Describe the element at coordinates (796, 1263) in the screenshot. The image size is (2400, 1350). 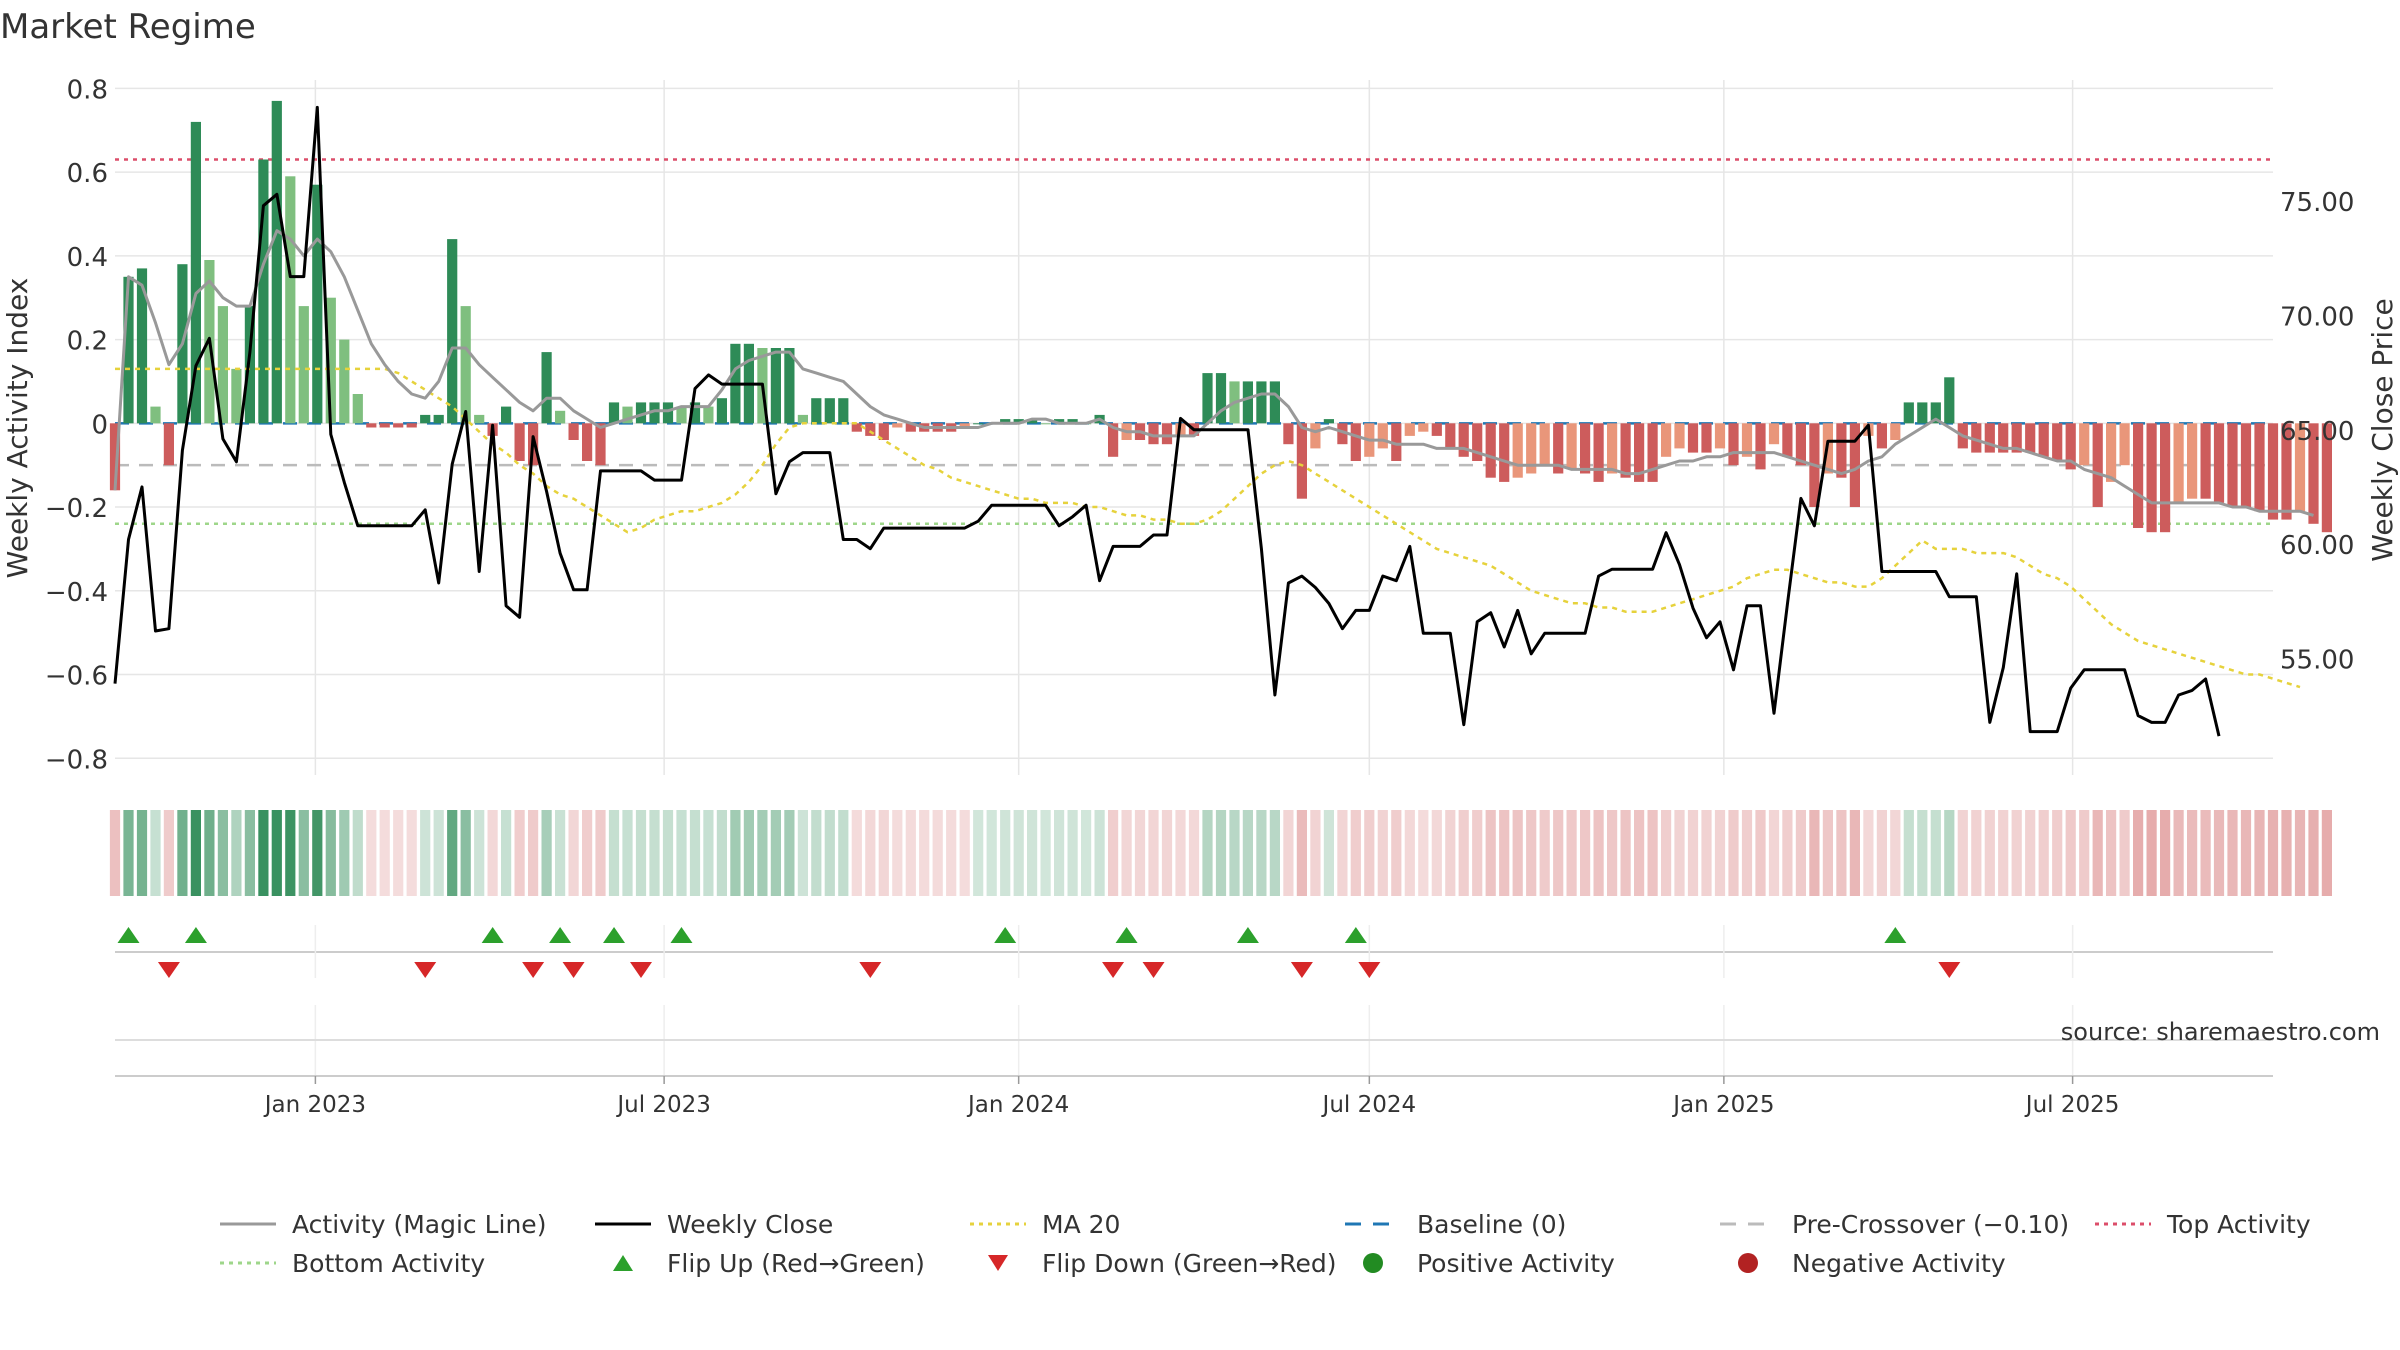
I see `legend-label: Flip Up (Red→Green)` at that location.